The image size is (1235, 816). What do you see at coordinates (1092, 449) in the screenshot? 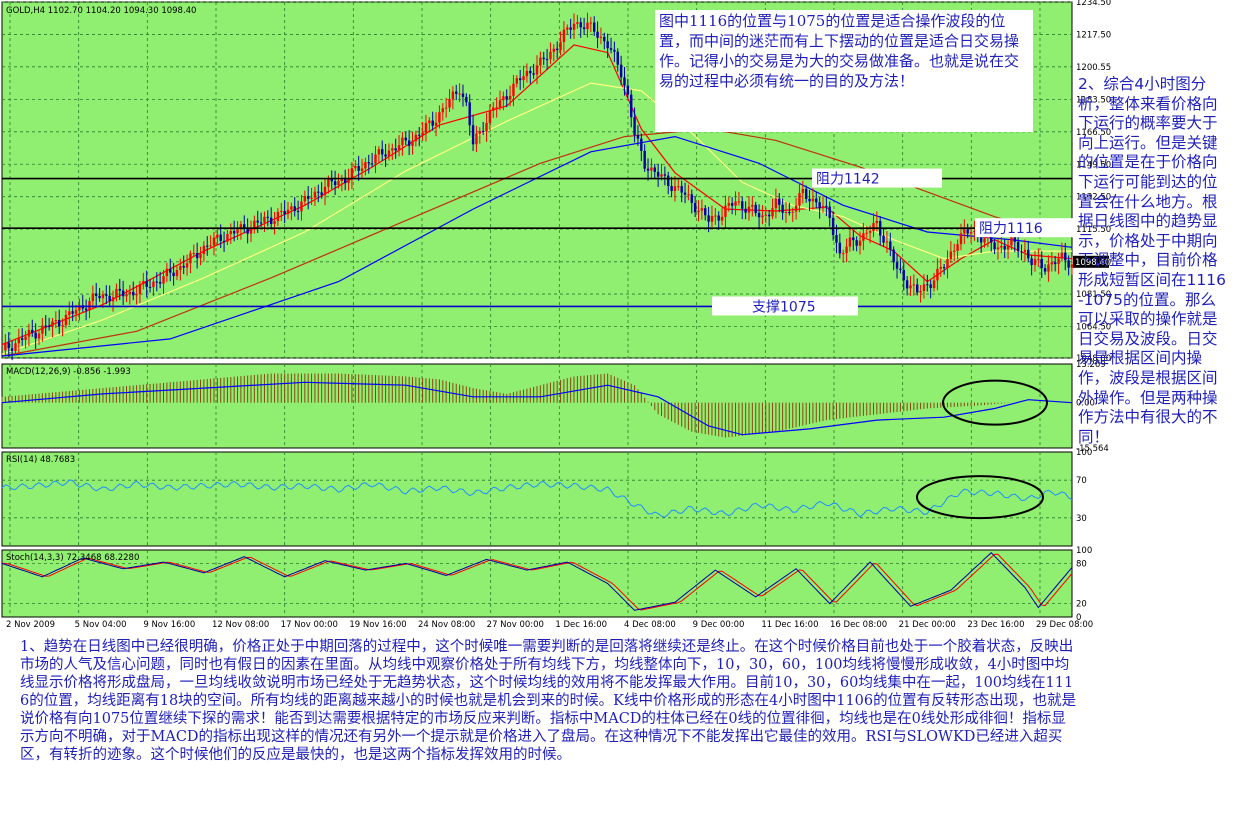
I see `y-tick-label: -15.564` at bounding box center [1092, 449].